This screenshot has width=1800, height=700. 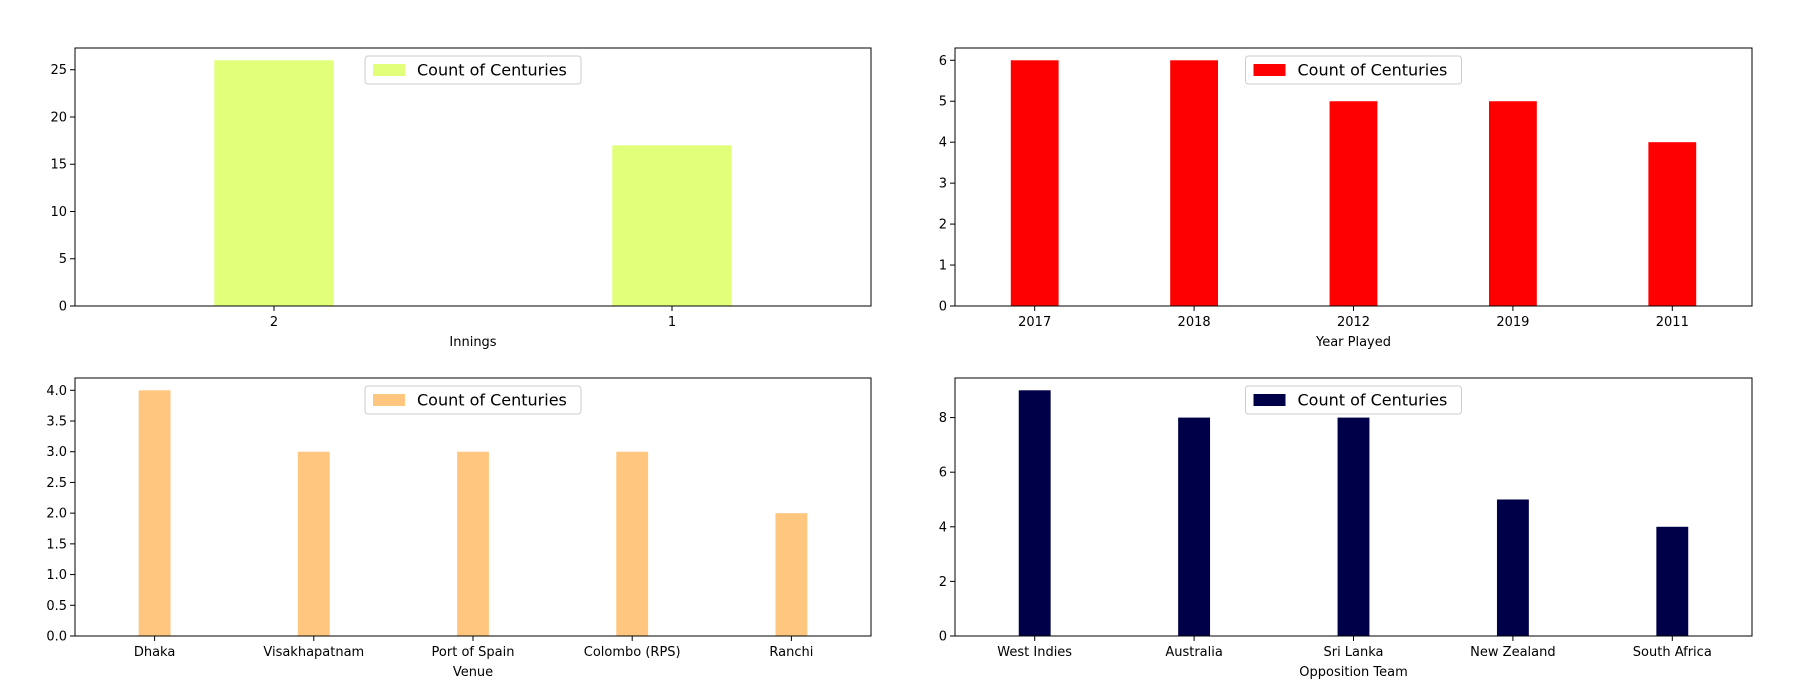 What do you see at coordinates (1194, 652) in the screenshot?
I see `x-tick-label: Australia` at bounding box center [1194, 652].